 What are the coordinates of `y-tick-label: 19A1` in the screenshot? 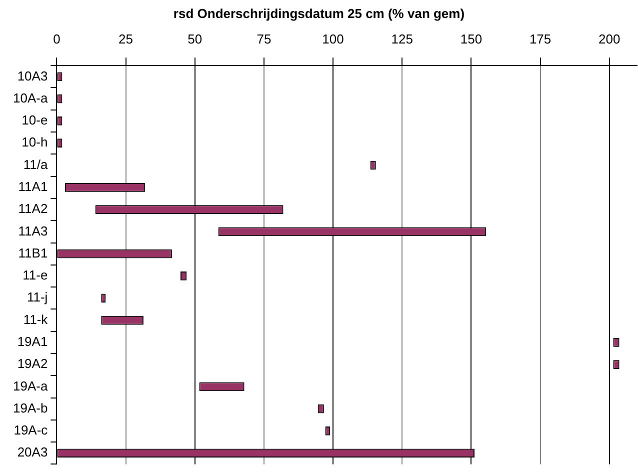 It's located at (32, 341).